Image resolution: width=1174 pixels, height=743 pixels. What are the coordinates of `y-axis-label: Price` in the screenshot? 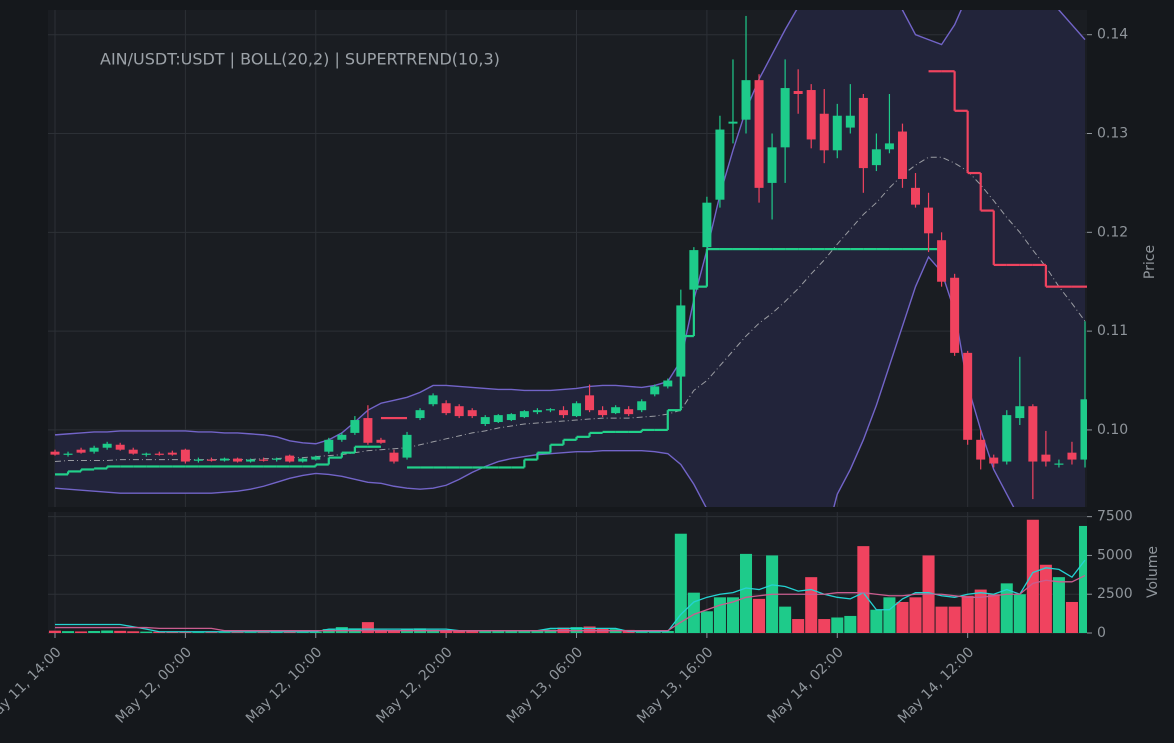 It's located at (1150, 262).